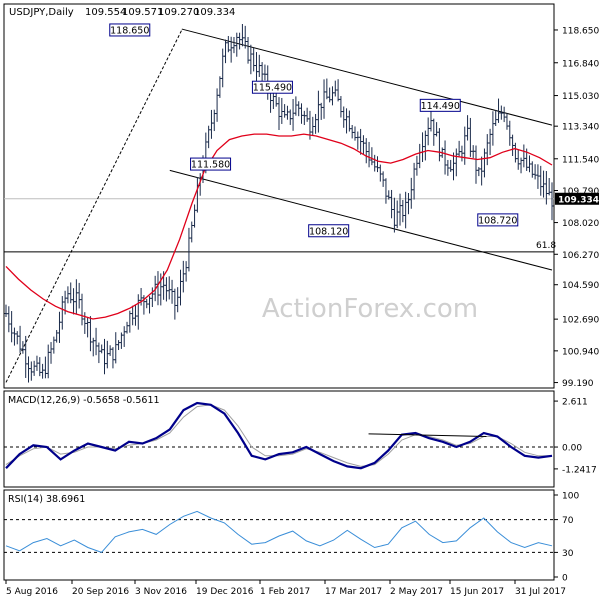 Image resolution: width=600 pixels, height=600 pixels. What do you see at coordinates (41, 12) in the screenshot?
I see `chart-header-symbol: USDJPY,Daily` at bounding box center [41, 12].